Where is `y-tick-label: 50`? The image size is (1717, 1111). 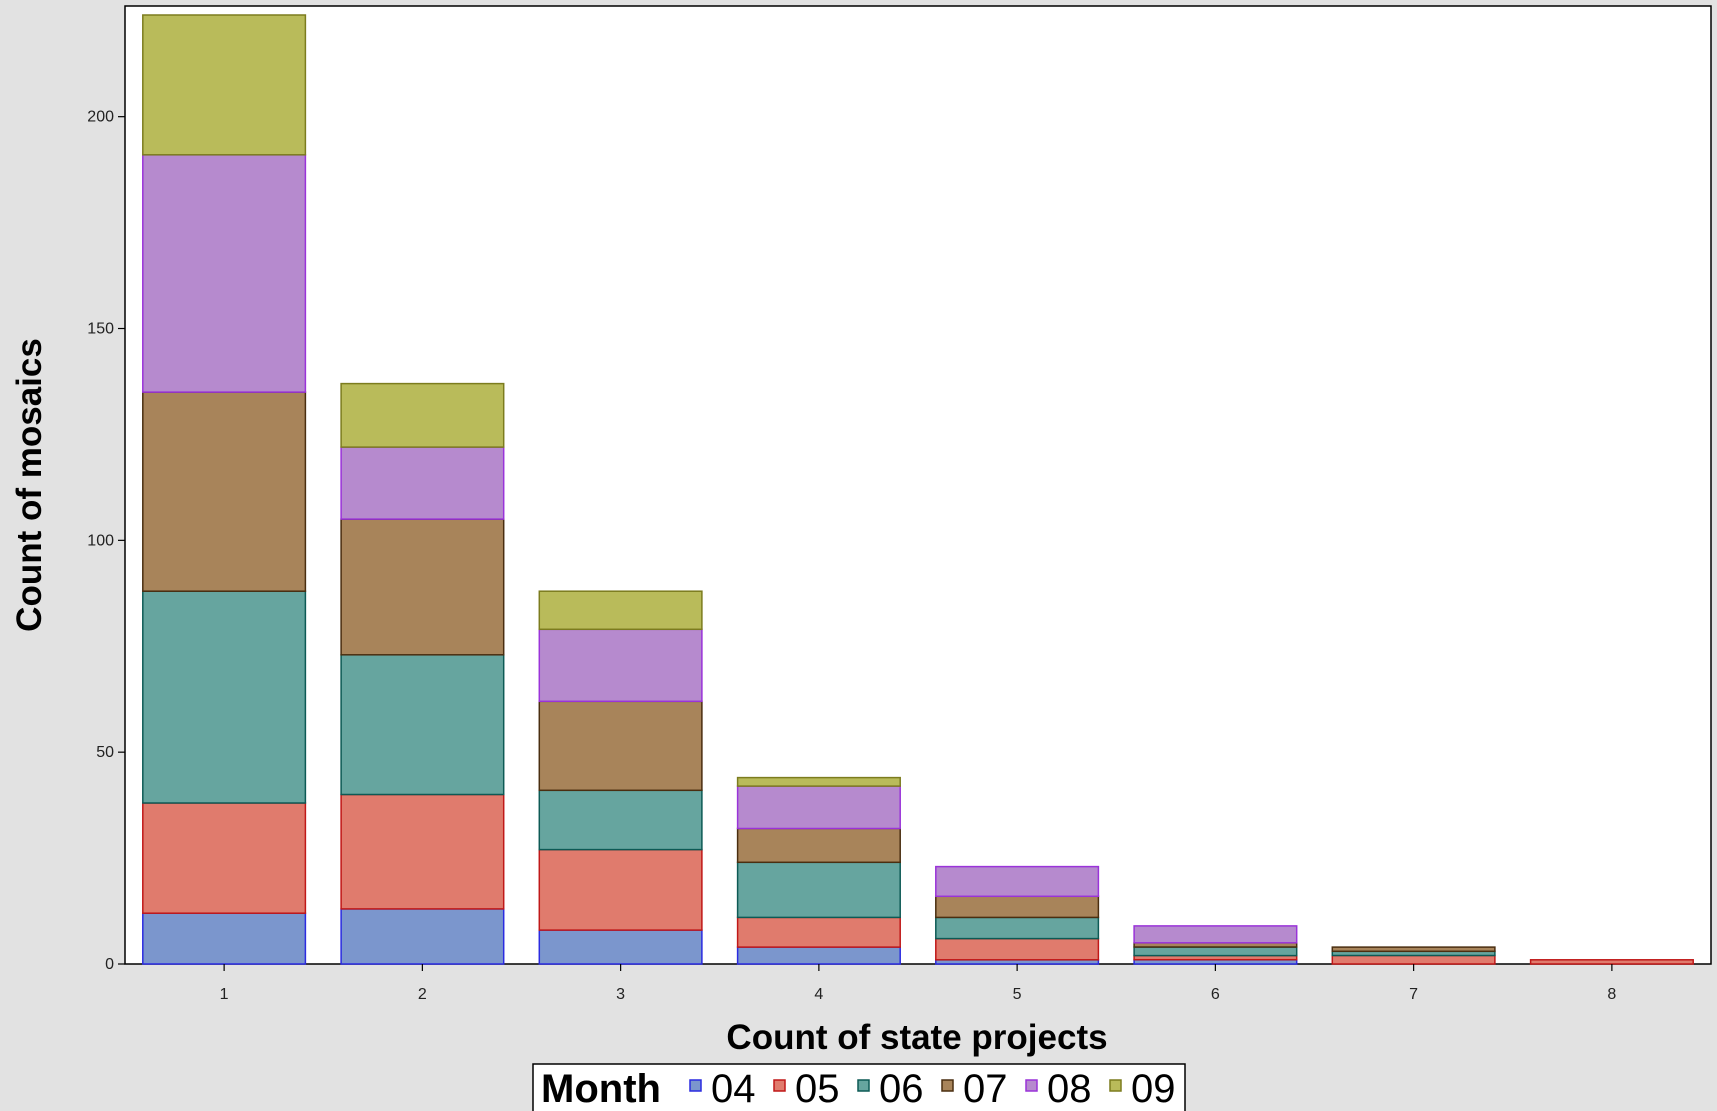
y-tick-label: 50 is located at coordinates (105, 752).